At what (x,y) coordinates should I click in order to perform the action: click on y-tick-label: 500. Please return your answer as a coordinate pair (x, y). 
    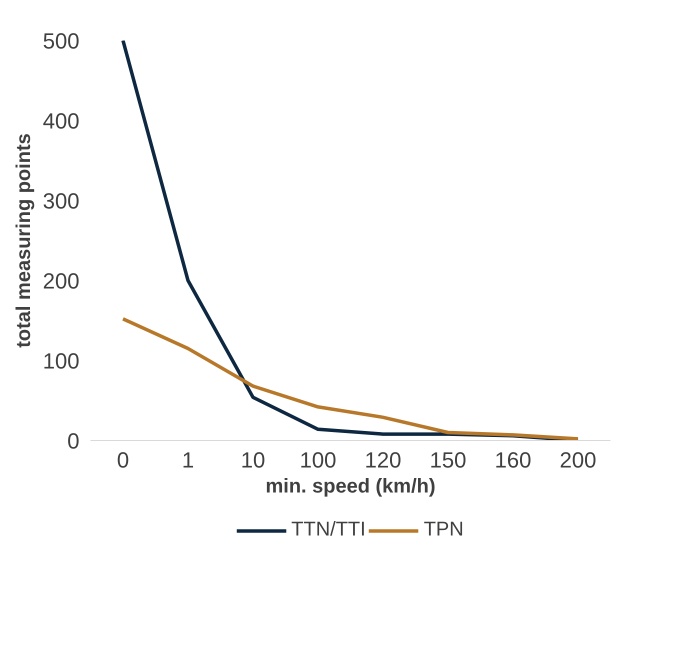
    Looking at the image, I should click on (61, 41).